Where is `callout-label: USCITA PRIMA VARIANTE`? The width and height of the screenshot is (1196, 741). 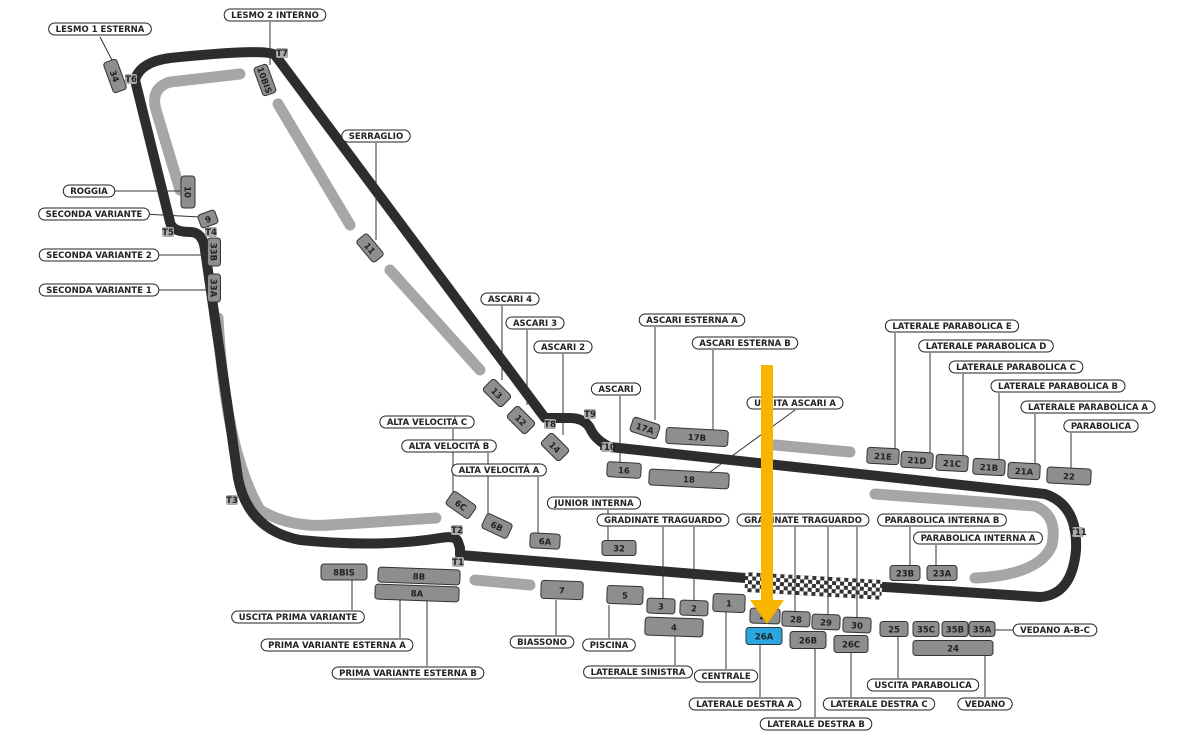
callout-label: USCITA PRIMA VARIANTE is located at coordinates (298, 618).